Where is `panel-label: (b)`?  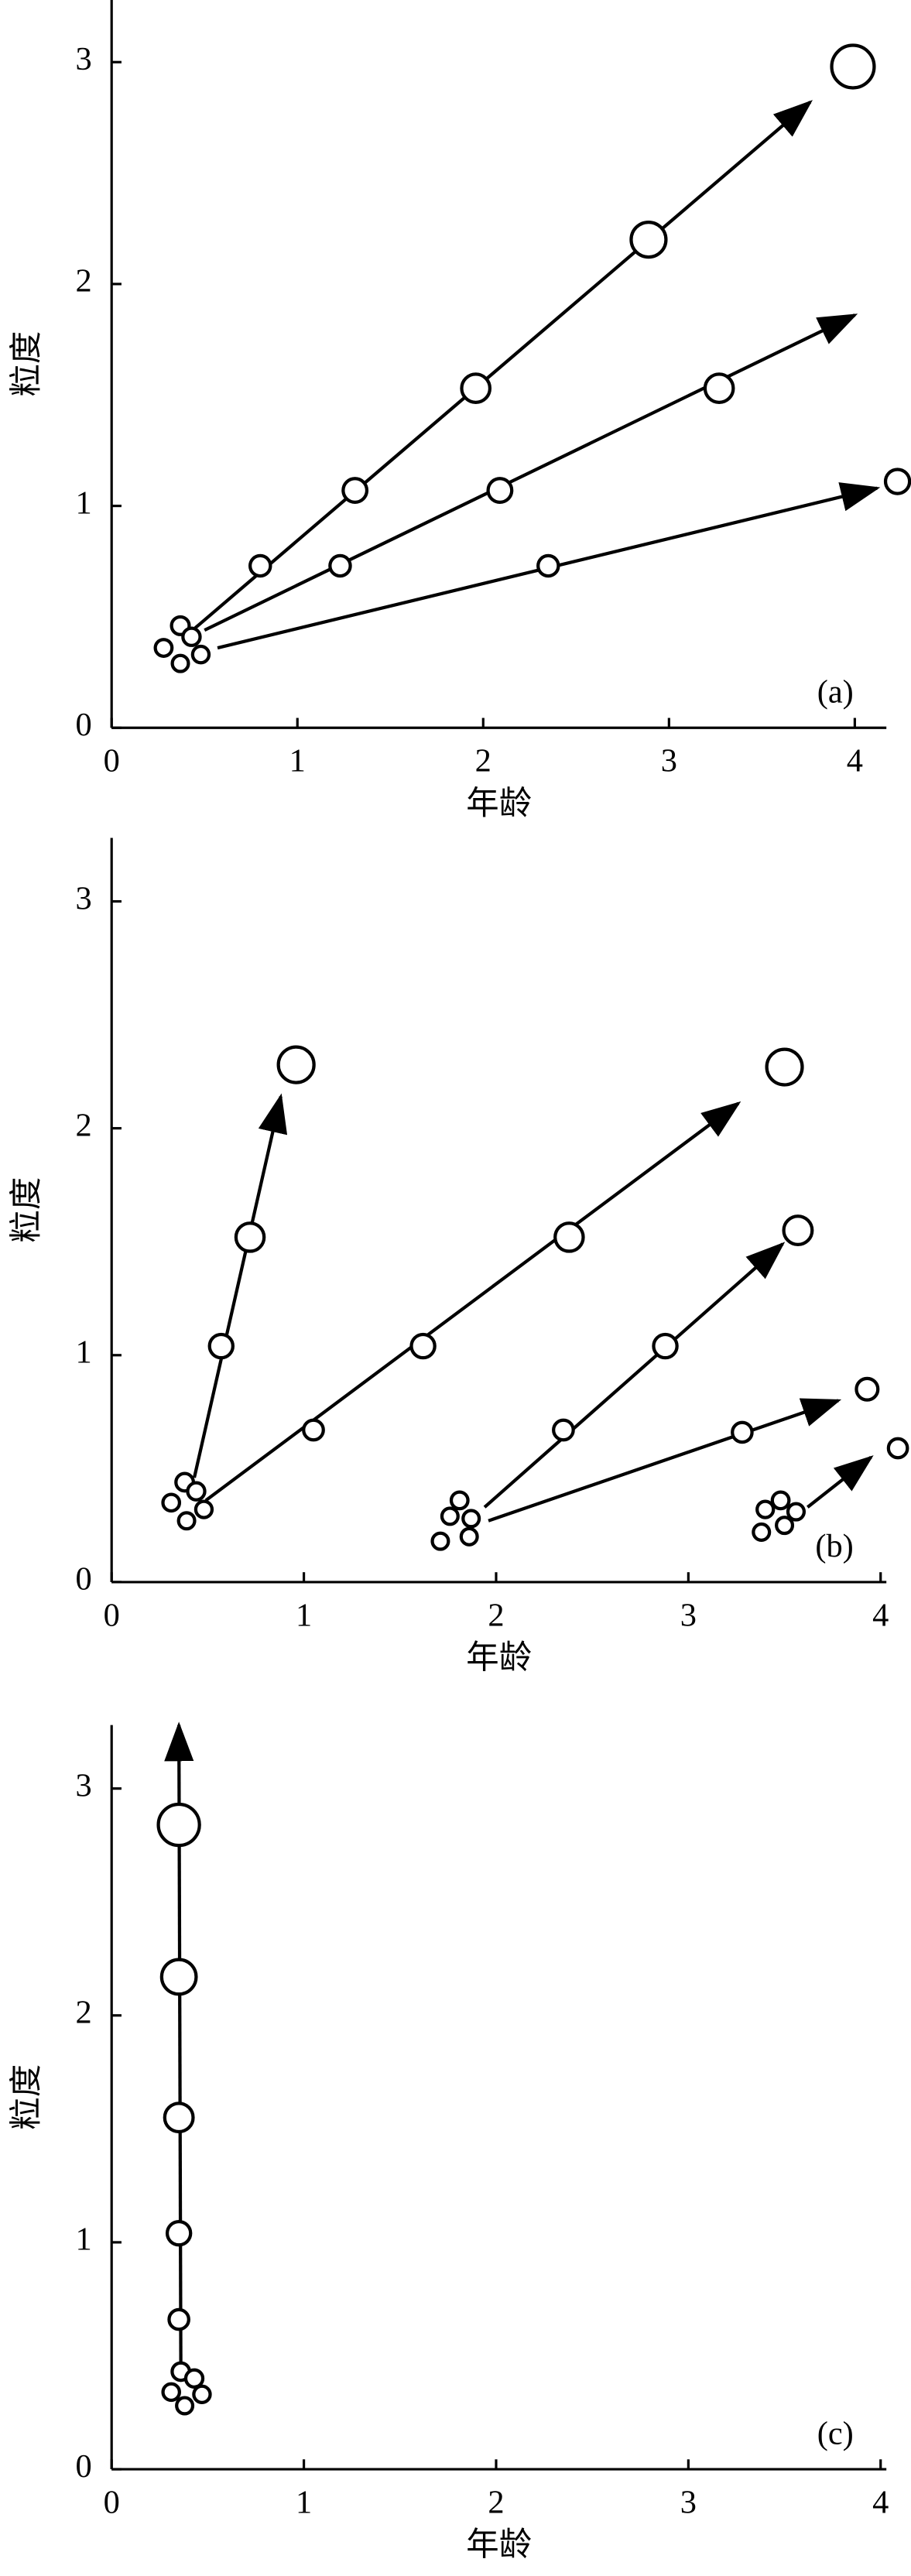
panel-label: (b) is located at coordinates (834, 1546).